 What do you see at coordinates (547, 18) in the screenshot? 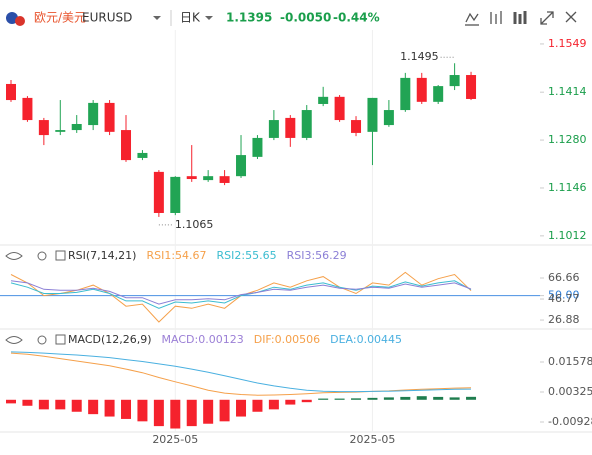
I see `expand-icon` at bounding box center [547, 18].